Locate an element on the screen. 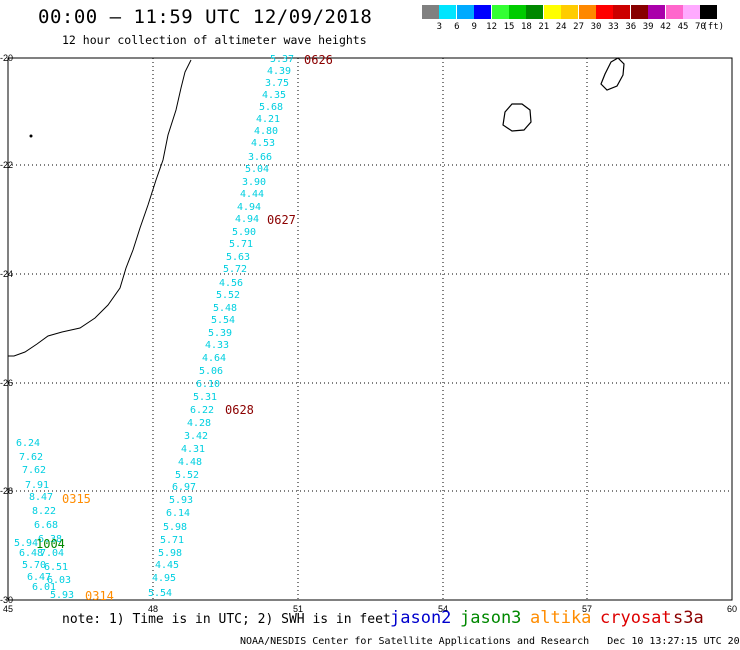  legend-jason3: jason3 is located at coordinates (491, 618).